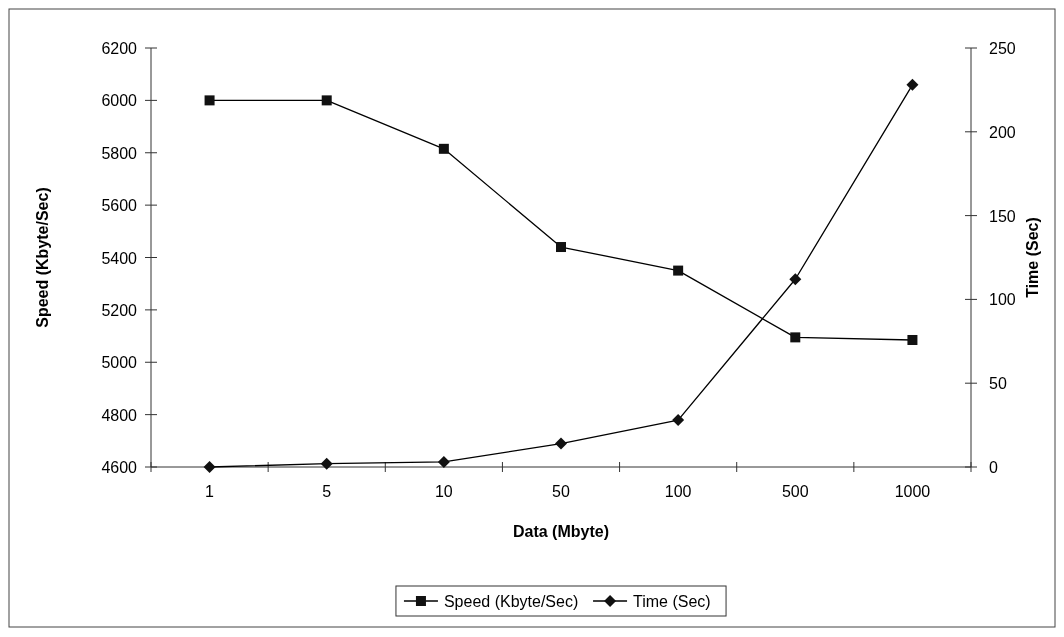 This screenshot has height=637, width=1064. What do you see at coordinates (443, 491) in the screenshot?
I see `x-tick-label: 10` at bounding box center [443, 491].